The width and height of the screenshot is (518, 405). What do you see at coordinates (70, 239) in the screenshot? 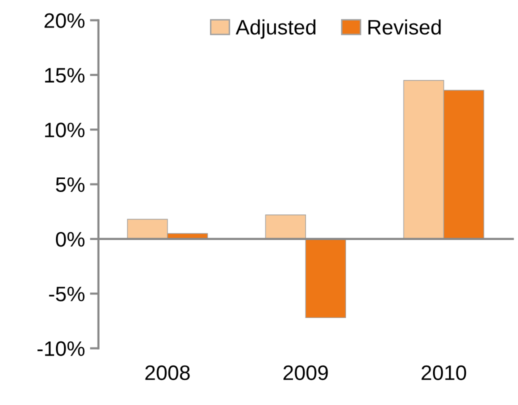
I see `y-tick-label: 0%` at bounding box center [70, 239].